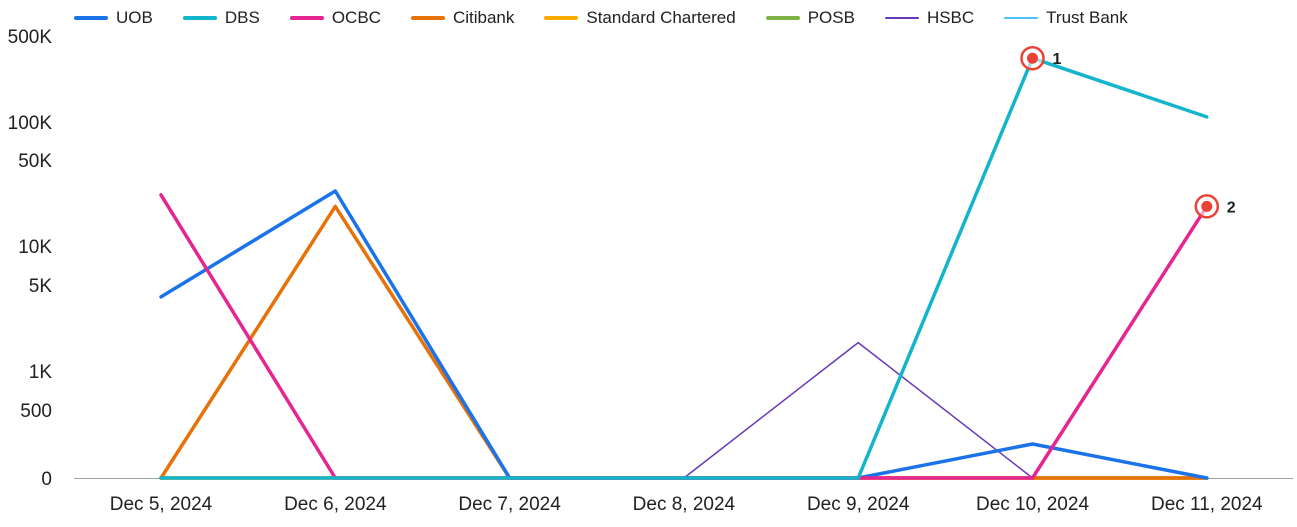  What do you see at coordinates (242, 17) in the screenshot?
I see `legend-label: DBS` at bounding box center [242, 17].